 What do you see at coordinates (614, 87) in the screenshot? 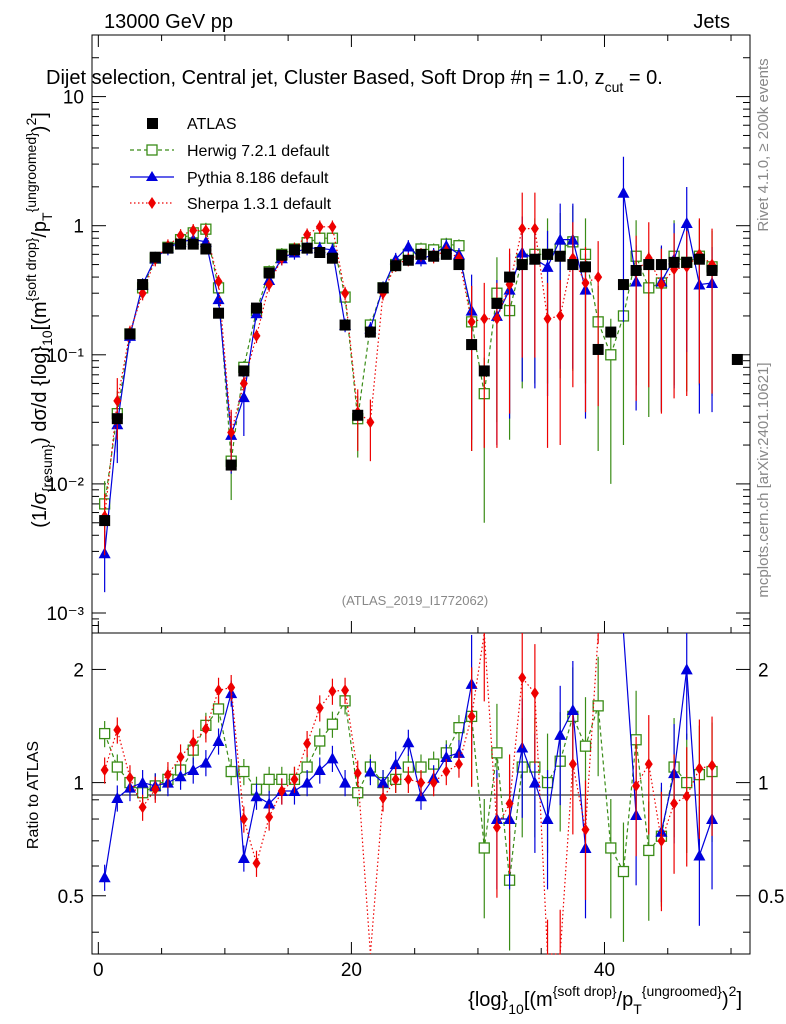
I see `plot-subtitle-sub: cut` at bounding box center [614, 87].